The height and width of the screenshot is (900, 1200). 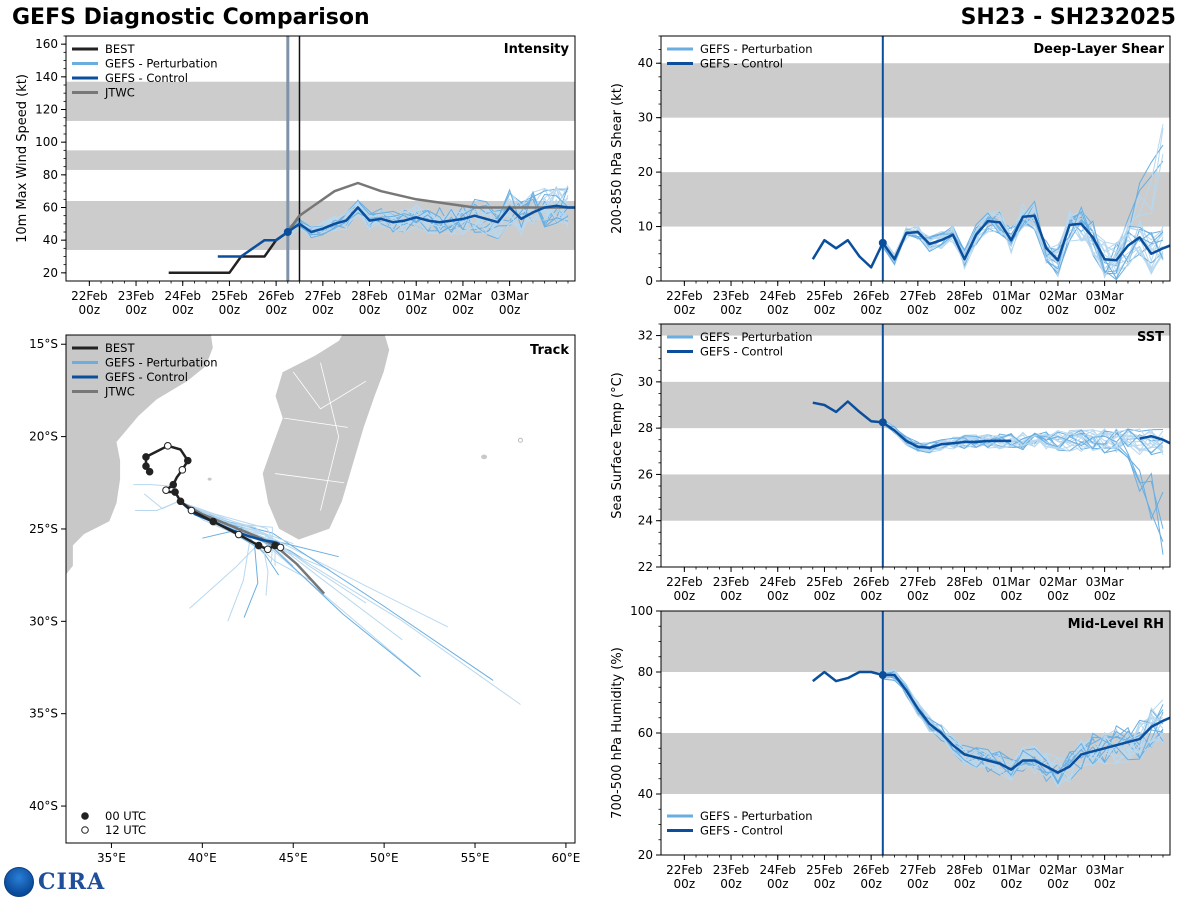 I want to click on y-tick-label: 0, so click(x=649, y=281).